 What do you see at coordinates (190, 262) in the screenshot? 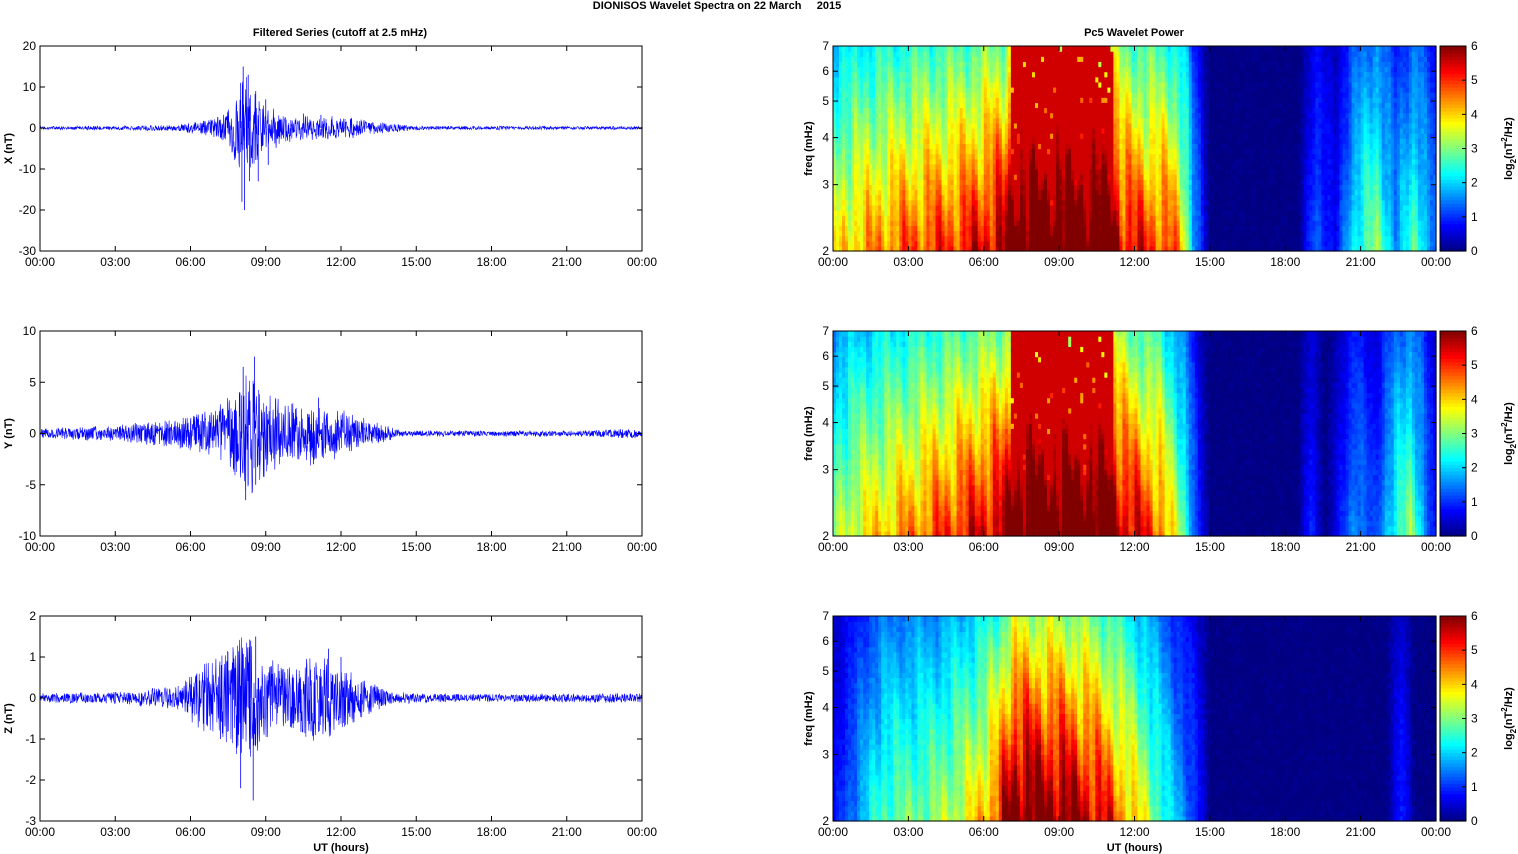
I see `x-tick-label: 06:00` at bounding box center [190, 262].